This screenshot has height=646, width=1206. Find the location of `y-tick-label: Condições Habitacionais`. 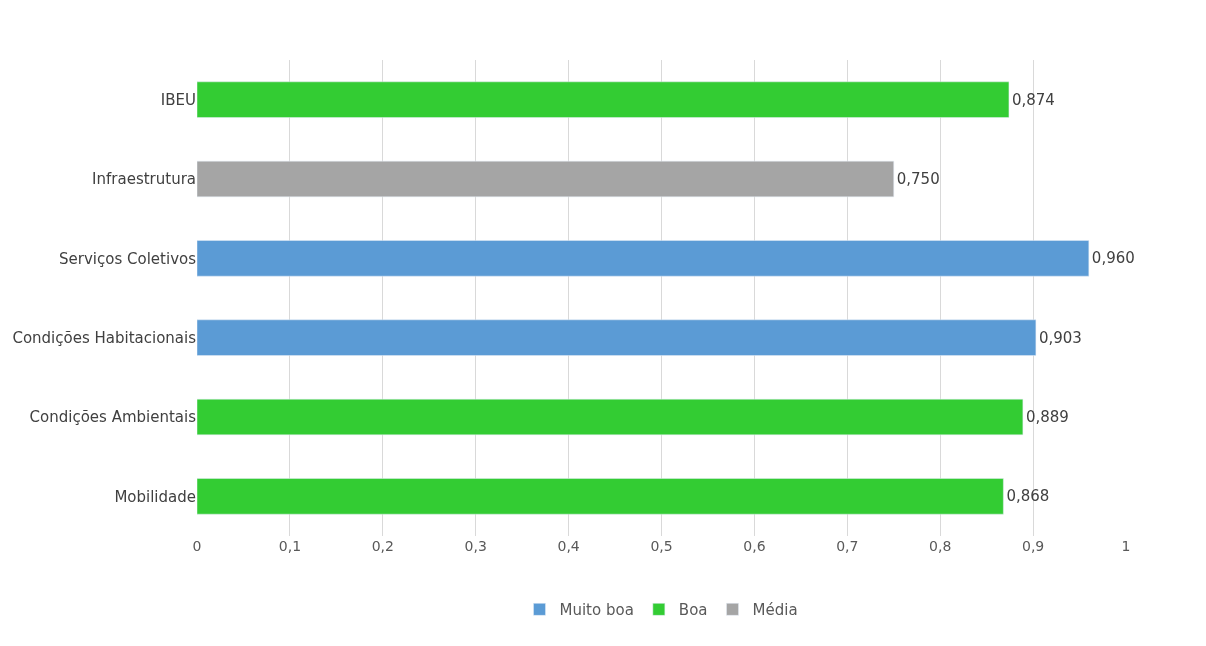

y-tick-label: Condições Habitacionais is located at coordinates (104, 337).